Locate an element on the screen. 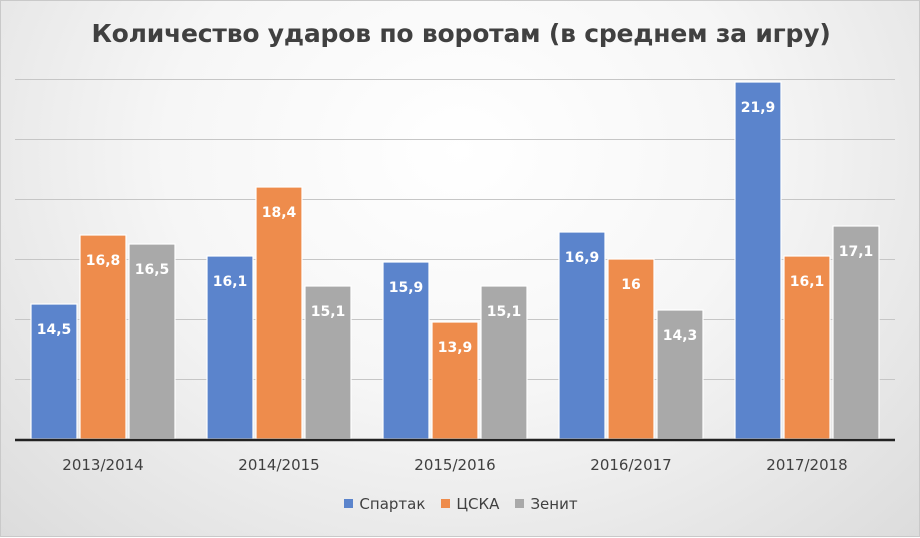  data-label: 13,9 is located at coordinates (455, 348).